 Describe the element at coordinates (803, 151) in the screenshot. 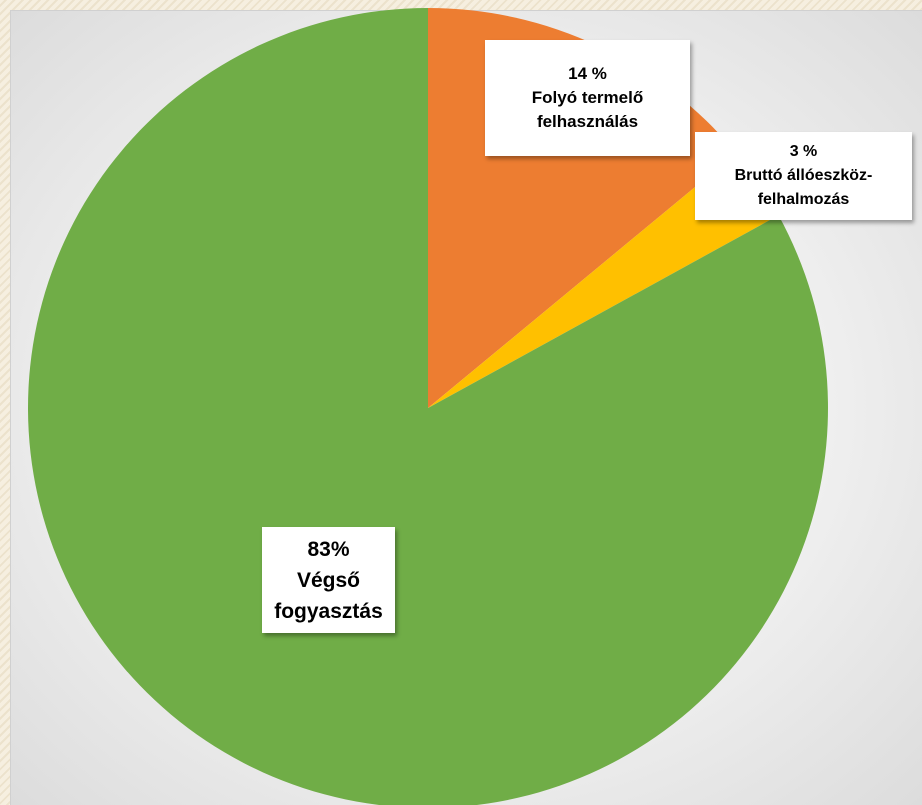

I see `data-label-value: 3 %` at that location.